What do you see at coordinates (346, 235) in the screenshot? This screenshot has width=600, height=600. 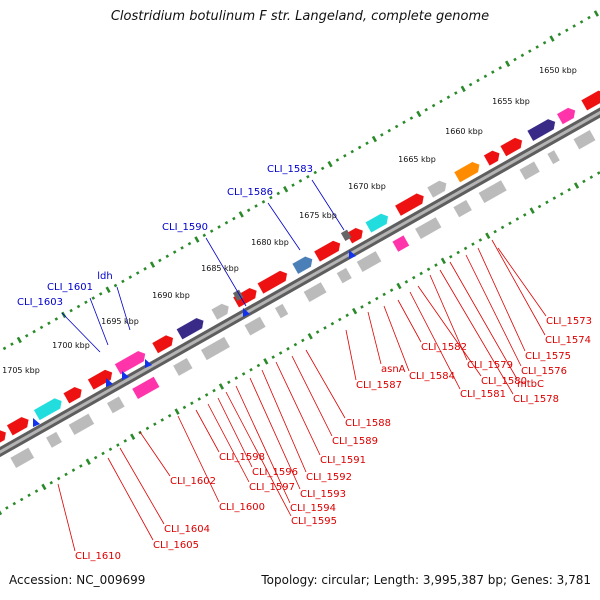 I see `gene-feature-marker` at bounding box center [346, 235].